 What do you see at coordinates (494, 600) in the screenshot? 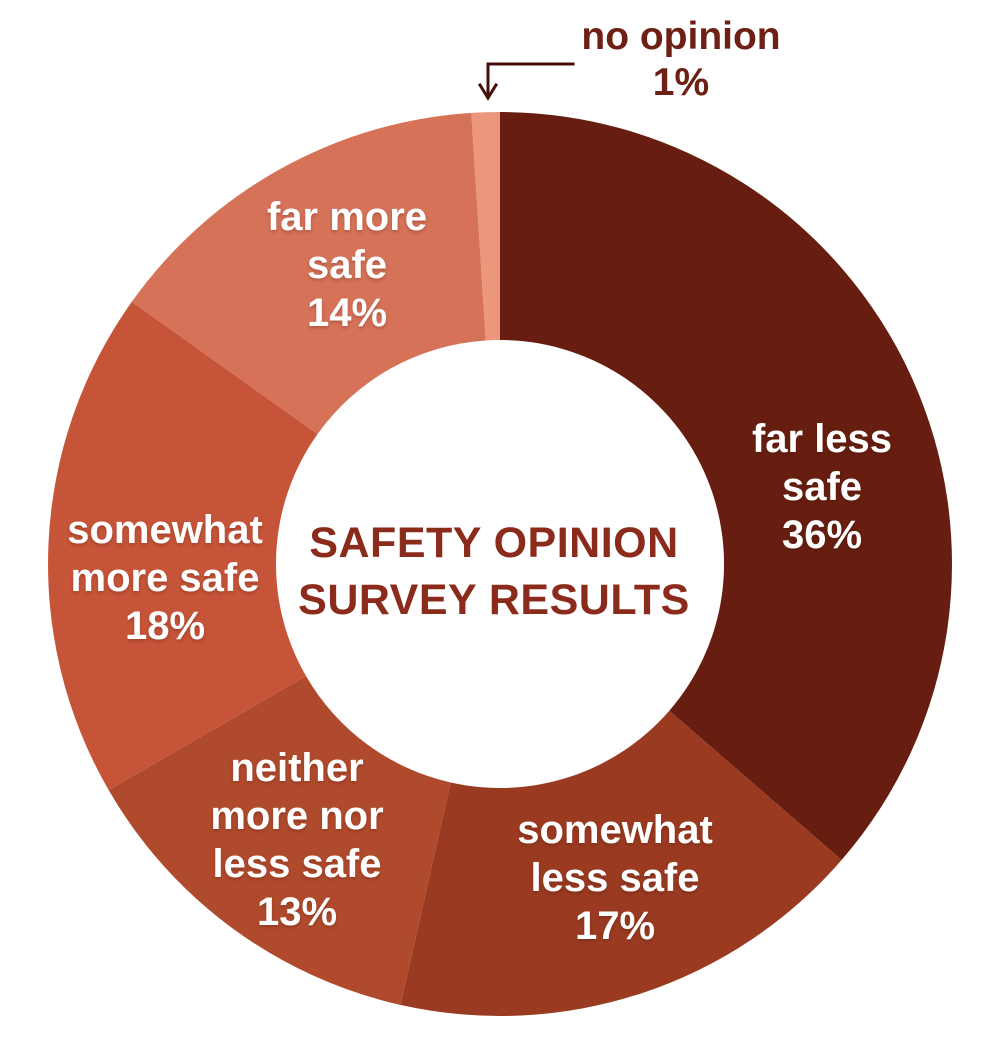
I see `chart-center-title-line2: SURVEY RESULTS` at bounding box center [494, 600].